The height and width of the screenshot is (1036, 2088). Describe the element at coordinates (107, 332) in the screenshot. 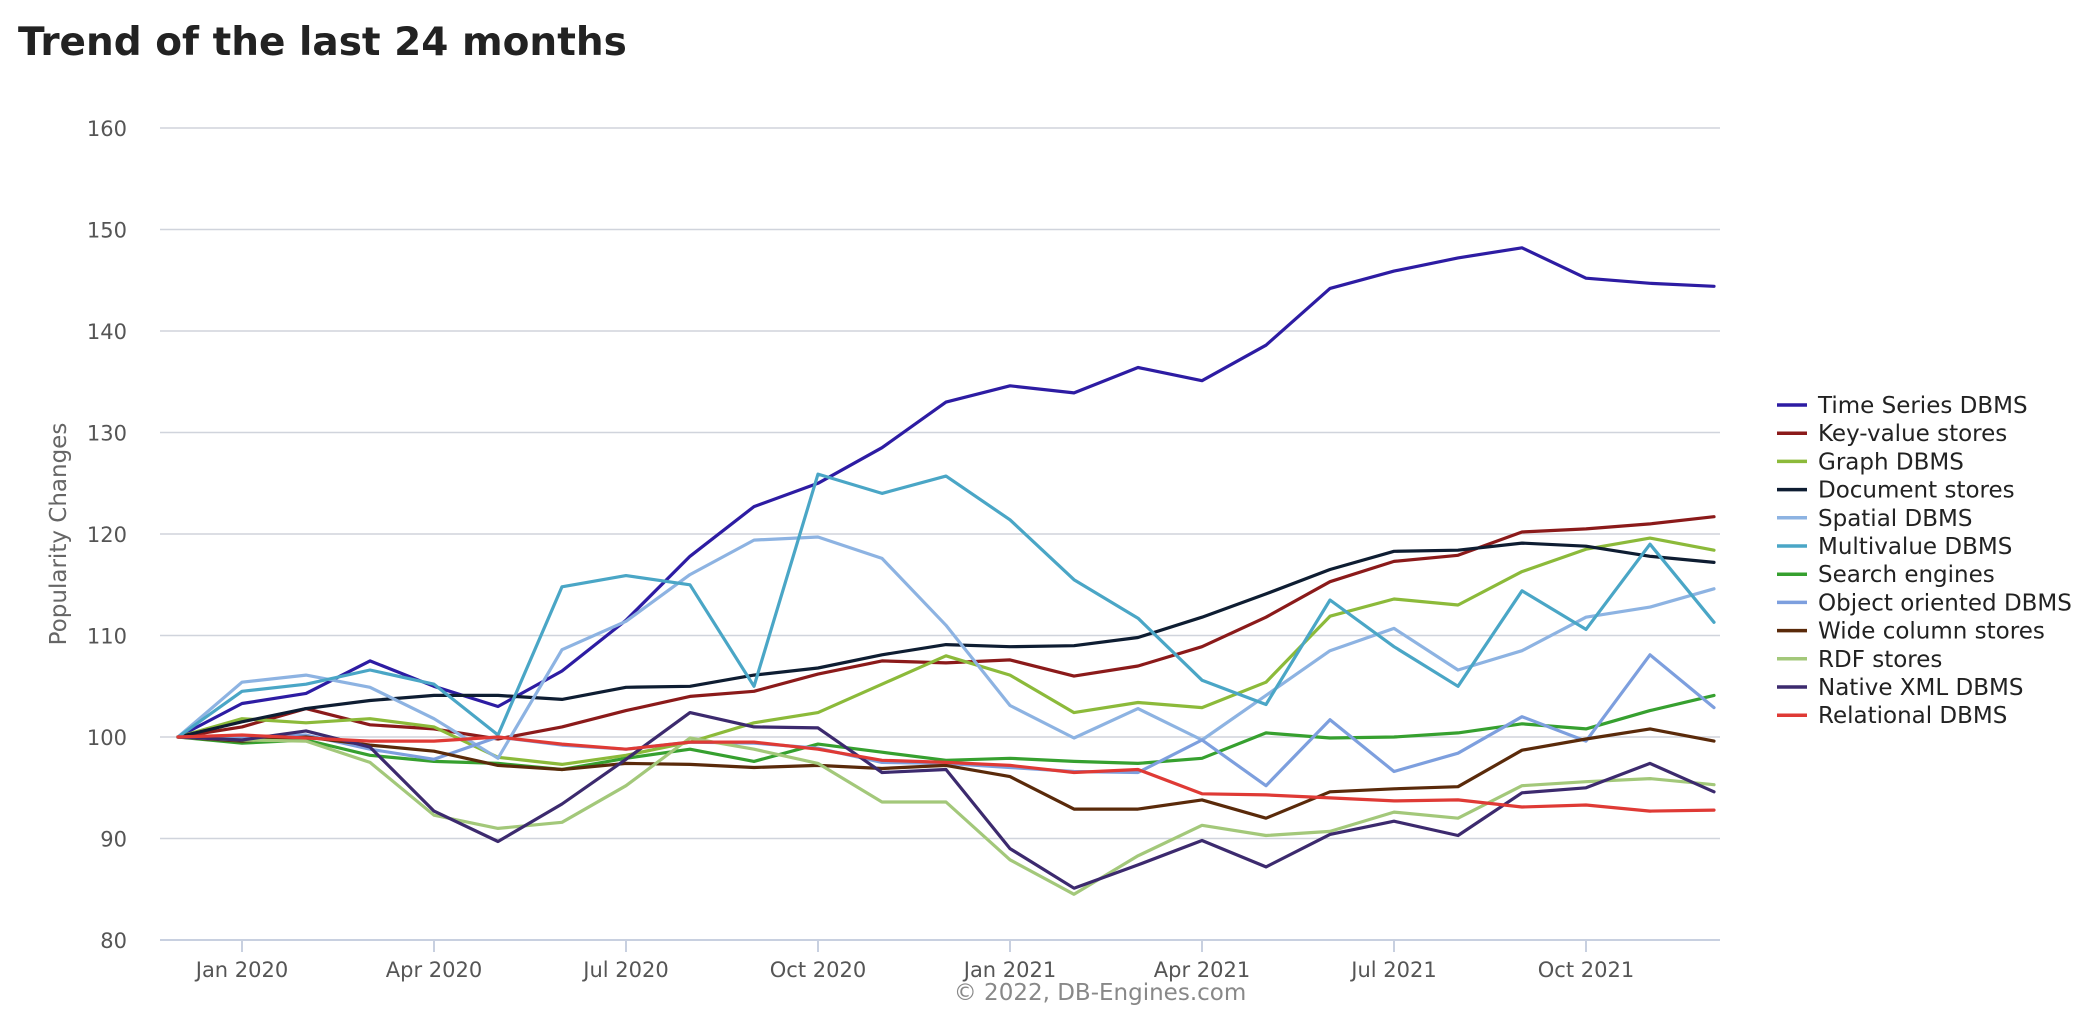

I see `y-tick-label: 140` at that location.